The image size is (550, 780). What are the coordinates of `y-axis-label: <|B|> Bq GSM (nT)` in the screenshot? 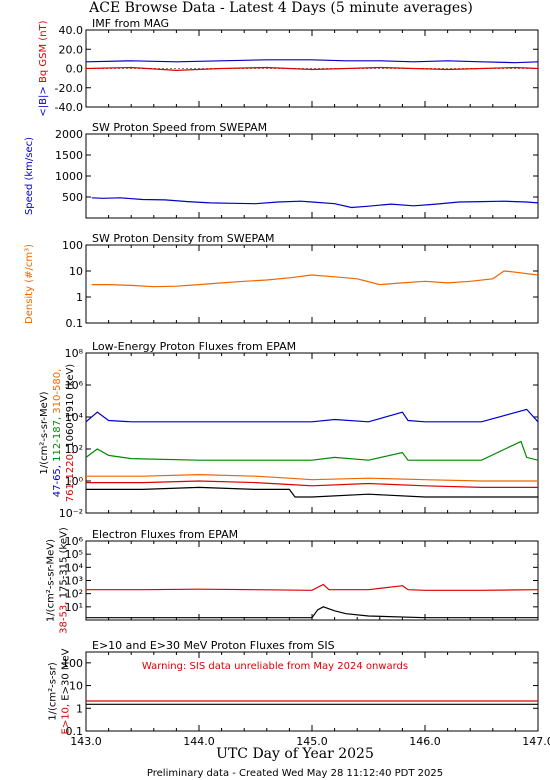 It's located at (43, 68).